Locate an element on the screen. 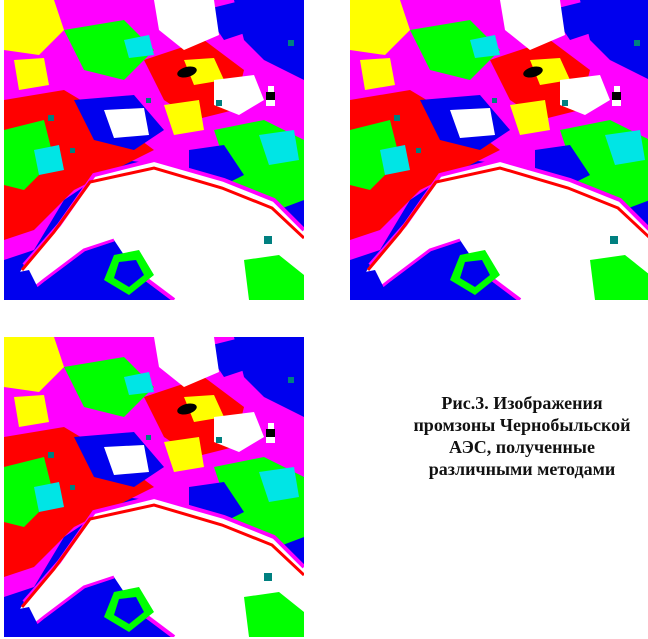 The height and width of the screenshot is (639, 648). caption-line-3: АЭС, полученные is located at coordinates (522, 447).